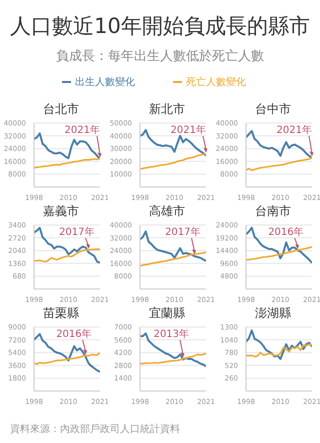 This screenshot has height=443, width=320. What do you see at coordinates (167, 109) in the screenshot?
I see `chart-title: 新北市` at bounding box center [167, 109].